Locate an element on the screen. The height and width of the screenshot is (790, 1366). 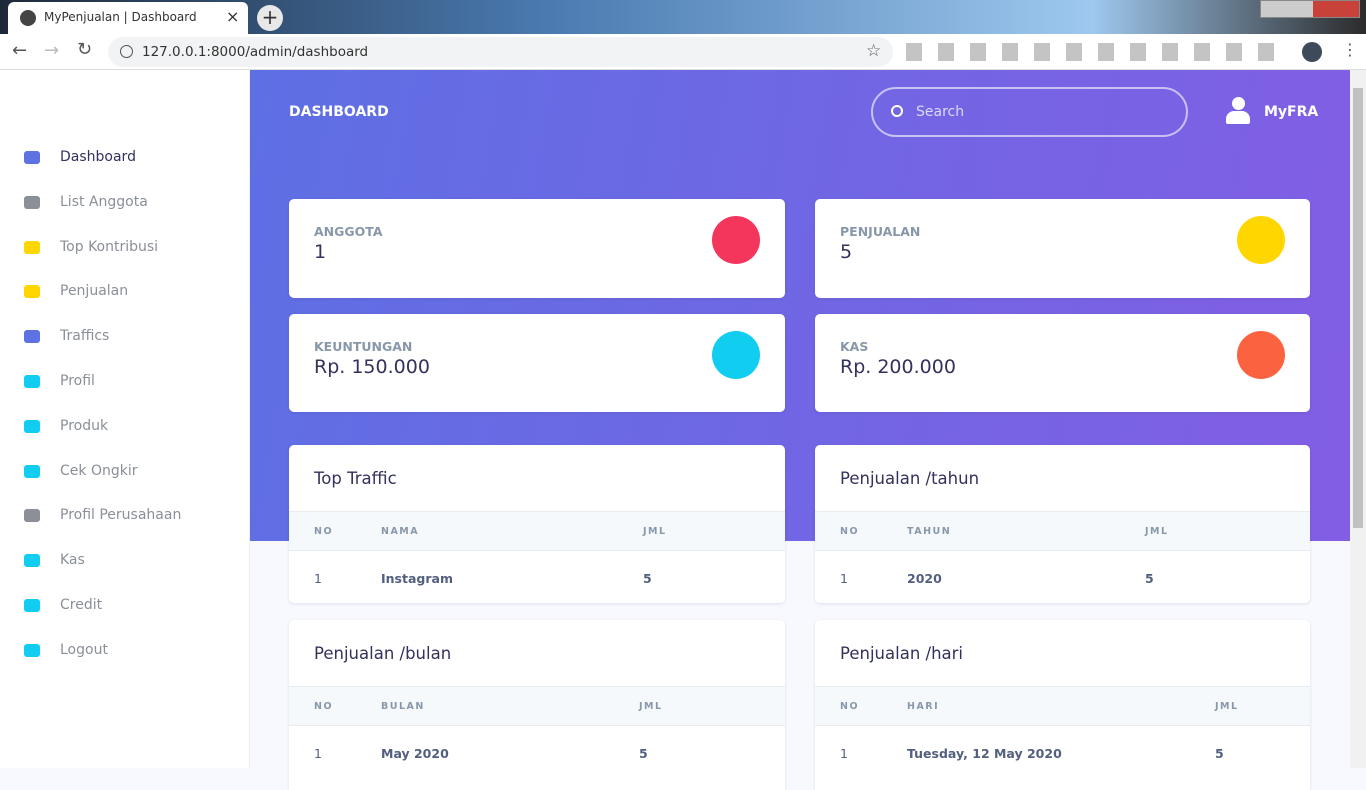
table-header: NO TAHUN JML is located at coordinates (1062, 531).